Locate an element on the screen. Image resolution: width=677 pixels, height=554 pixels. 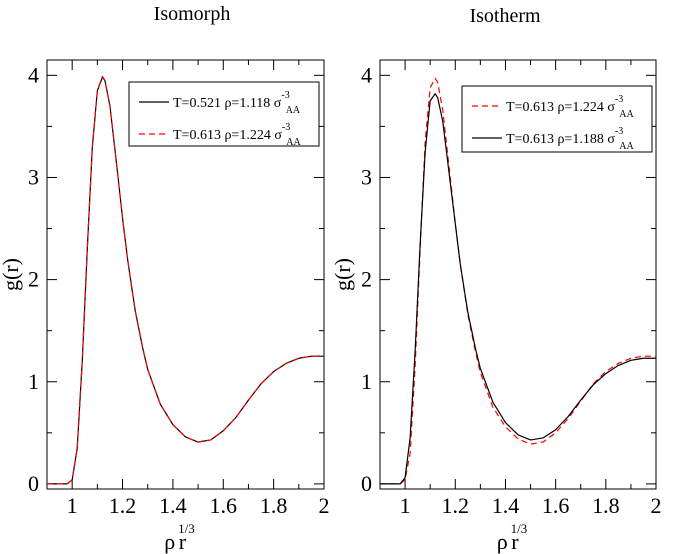
legend-label: T=0.521 ρ=1.118 σ-3 AA is located at coordinates (237, 103).